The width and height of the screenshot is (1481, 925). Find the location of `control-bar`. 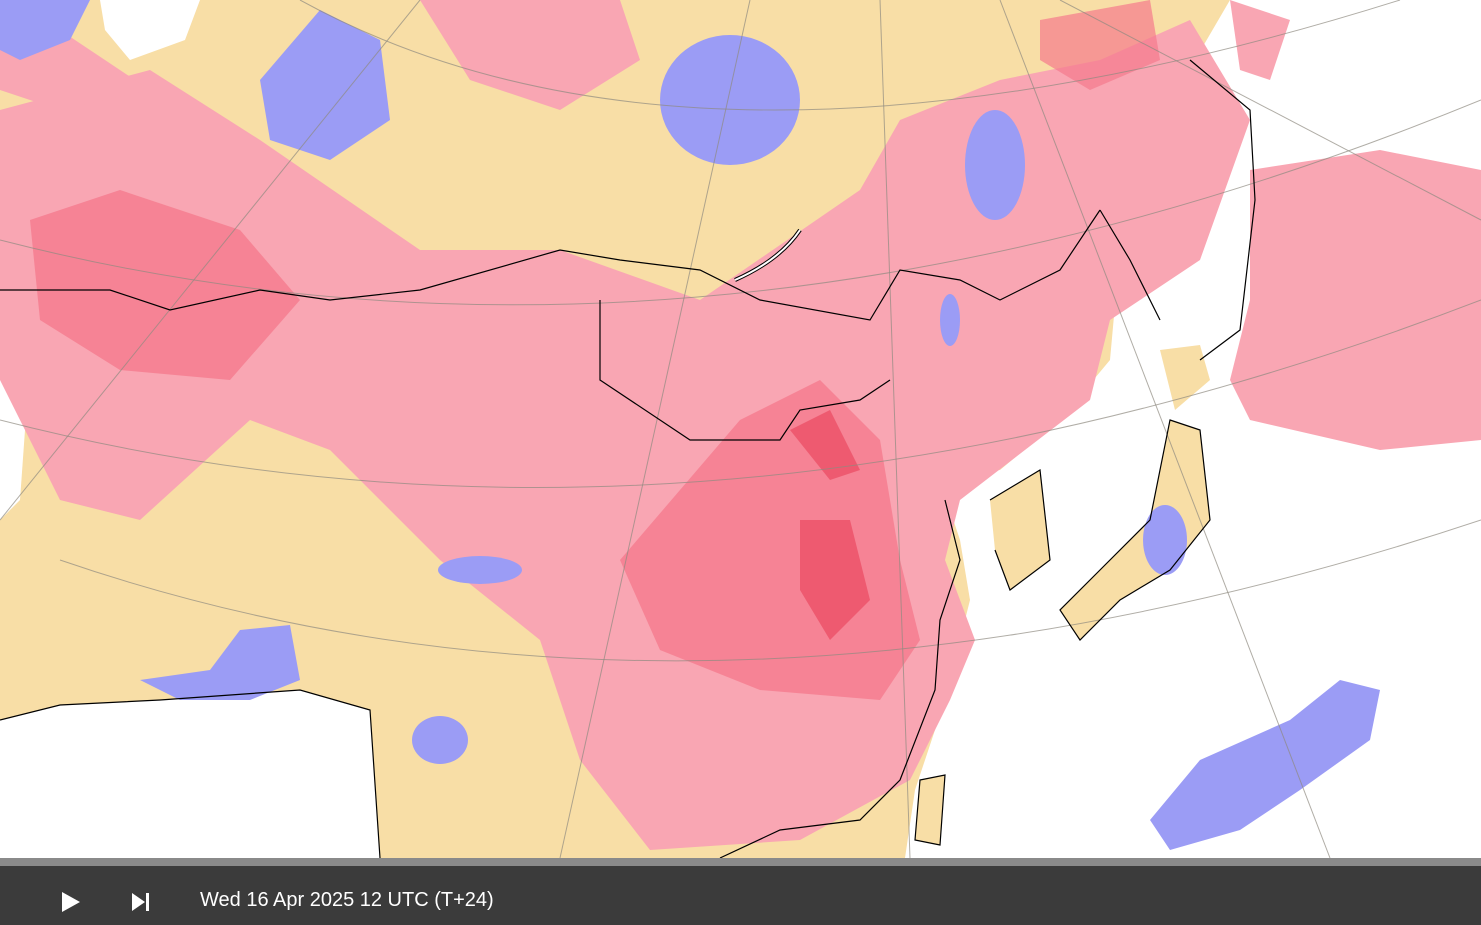

control-bar is located at coordinates (740, 895).